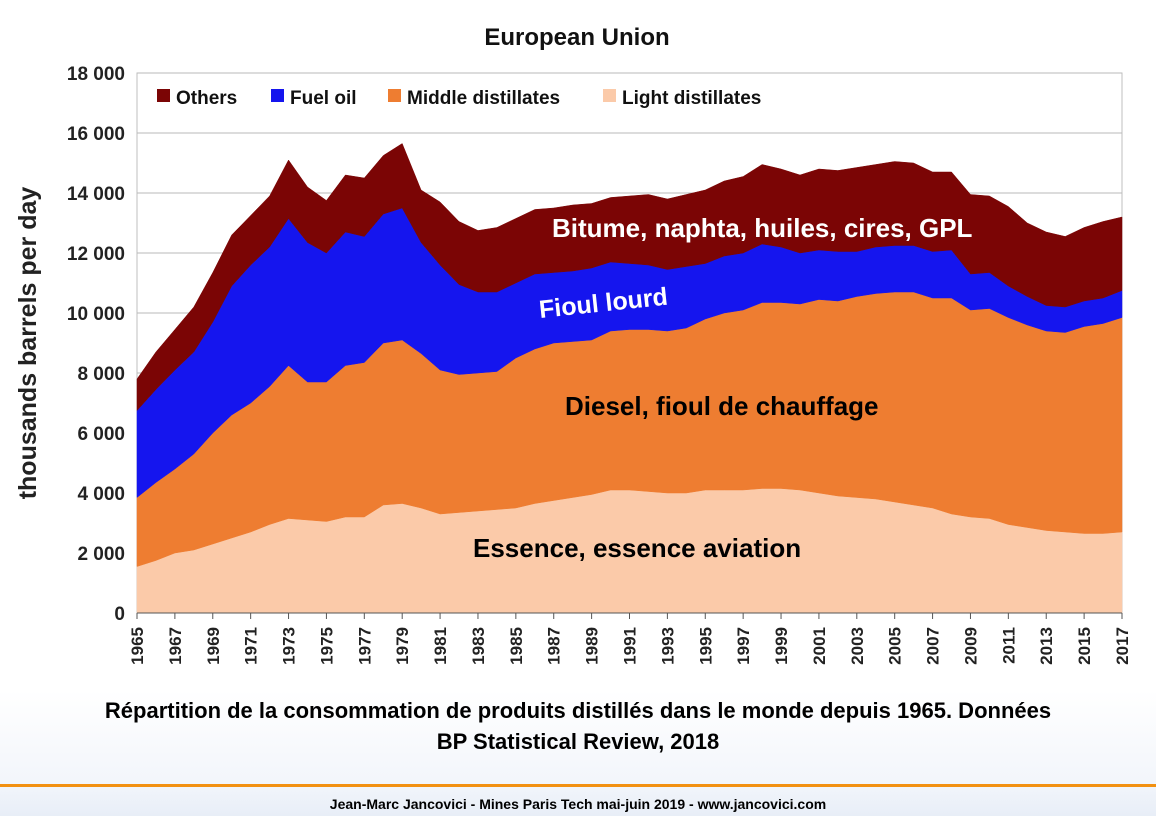  I want to click on annotation-label: Diesel, fioul de chauffage, so click(722, 406).